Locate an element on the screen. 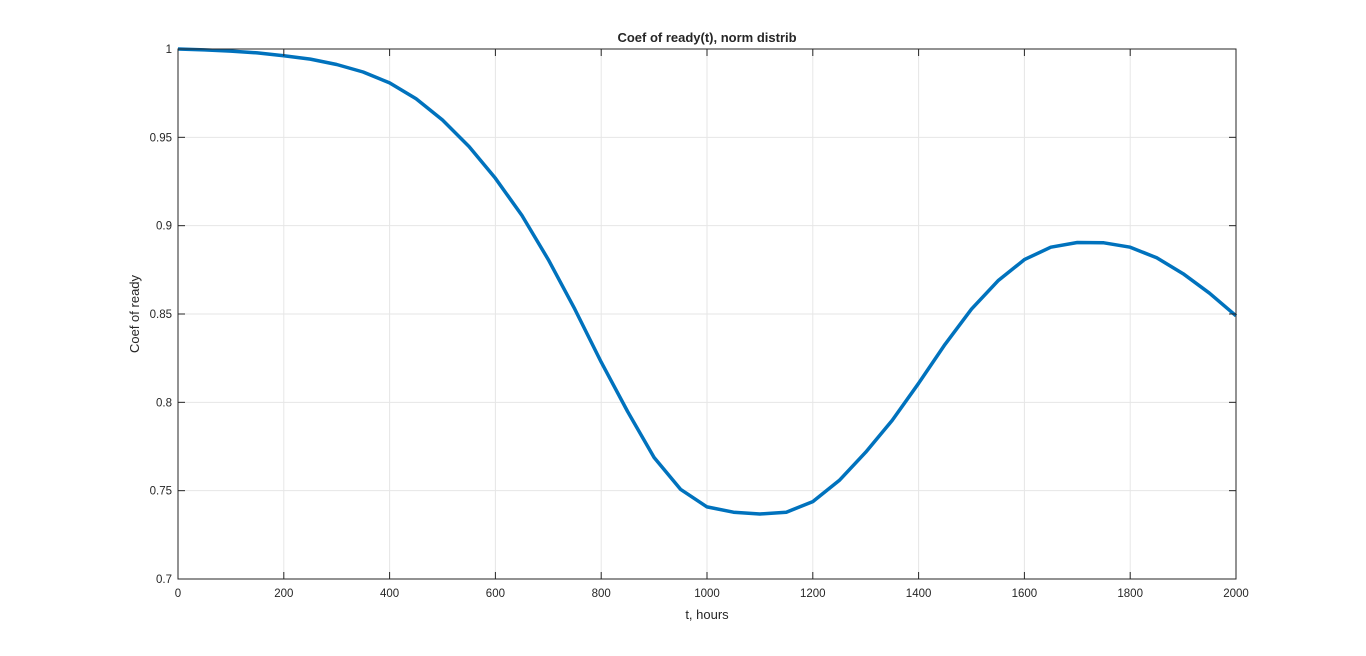 The image size is (1366, 656). y-tick-label: 0.8 is located at coordinates (164, 403).